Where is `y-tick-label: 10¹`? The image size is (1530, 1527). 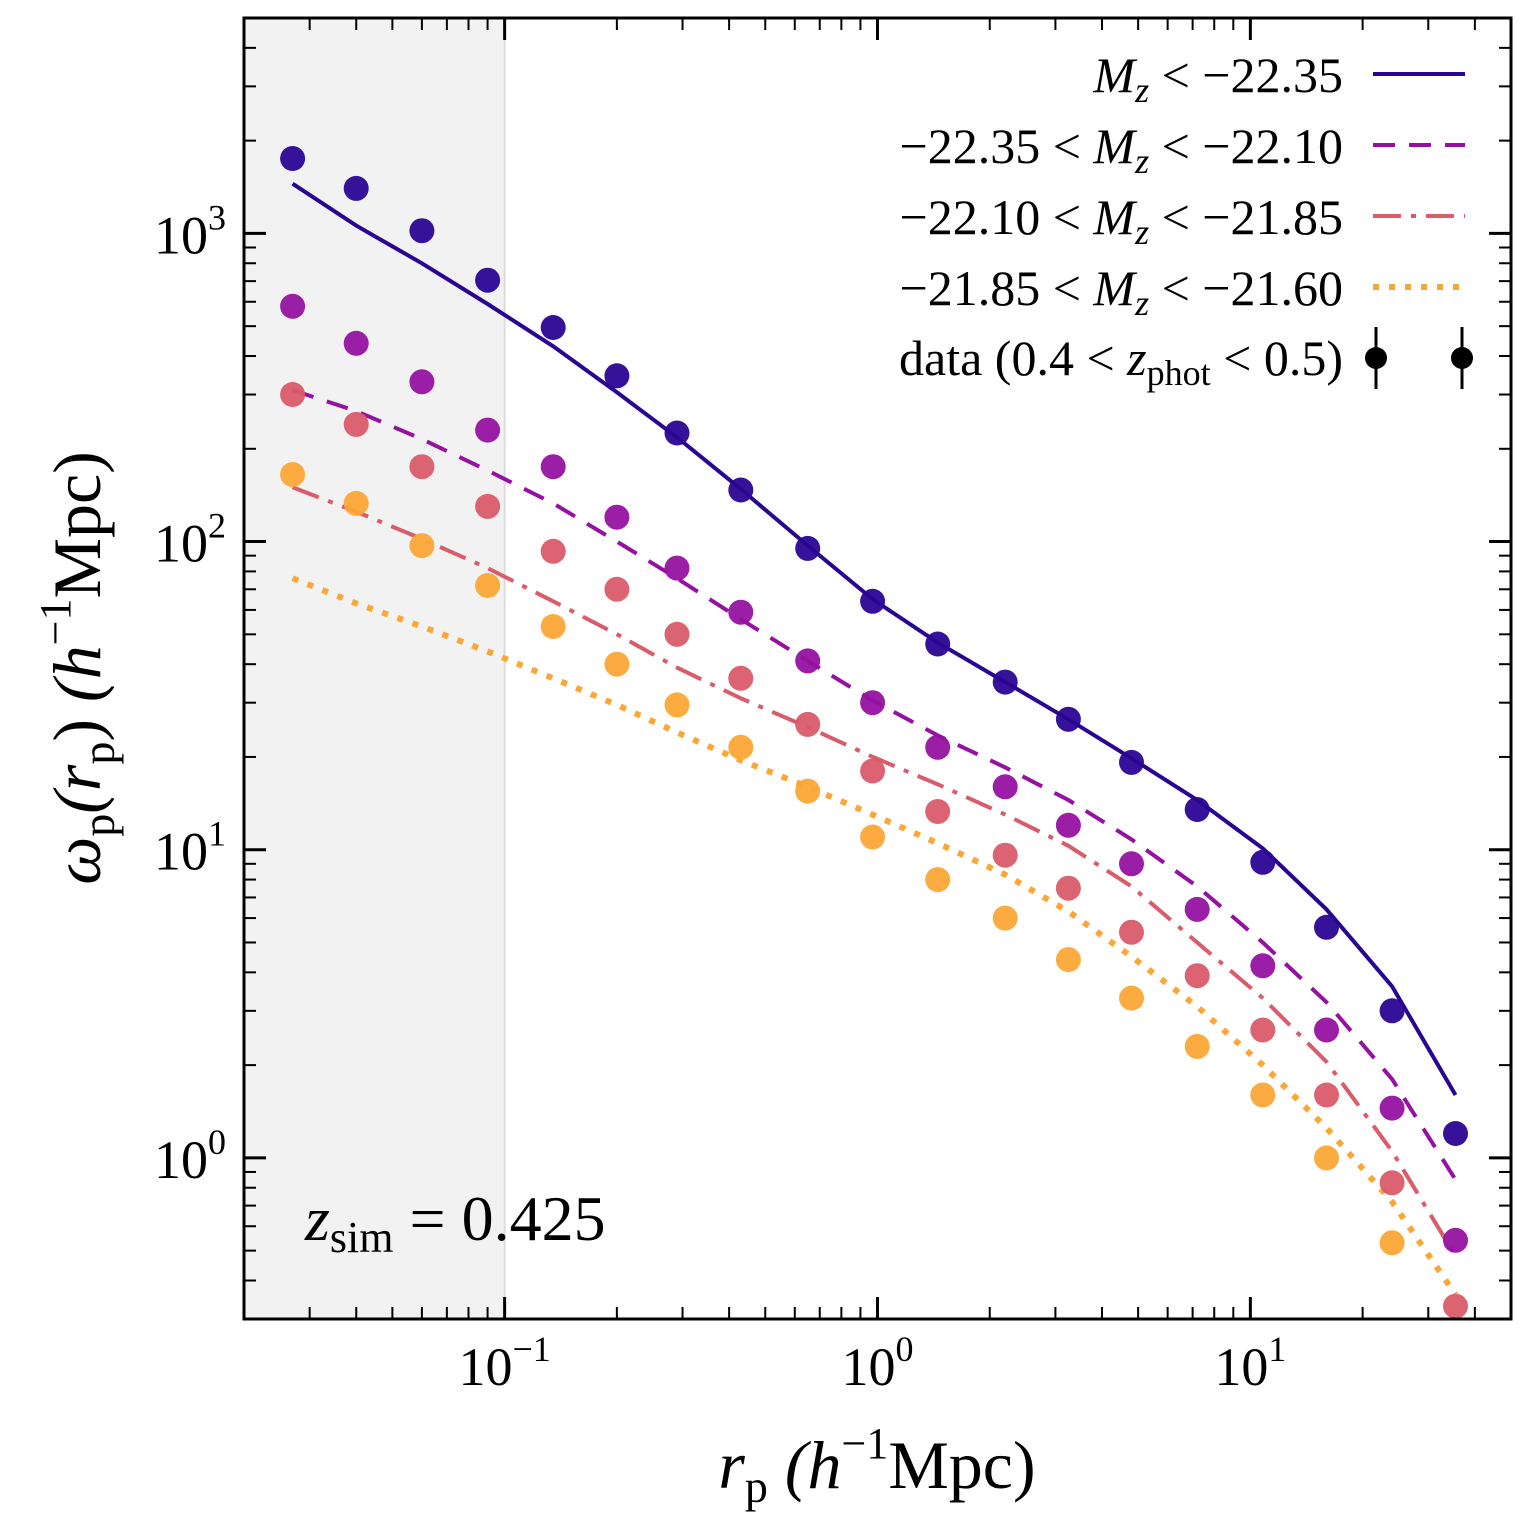 y-tick-label: 10¹ is located at coordinates (190, 848).